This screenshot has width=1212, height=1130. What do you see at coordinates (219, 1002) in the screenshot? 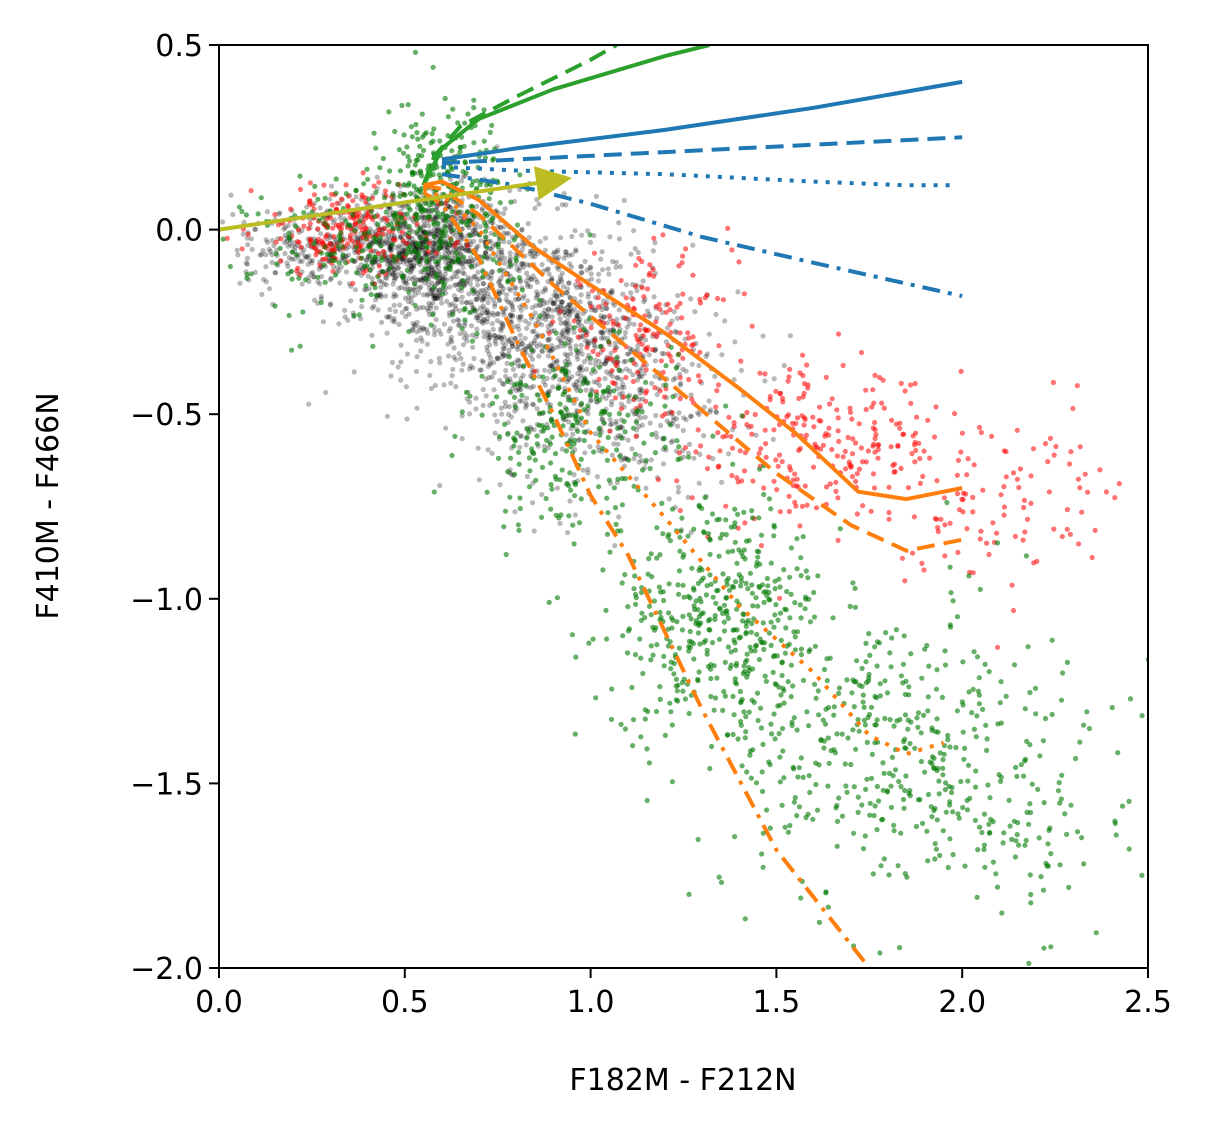
I see `x-tick-label: 0.0` at bounding box center [219, 1002].